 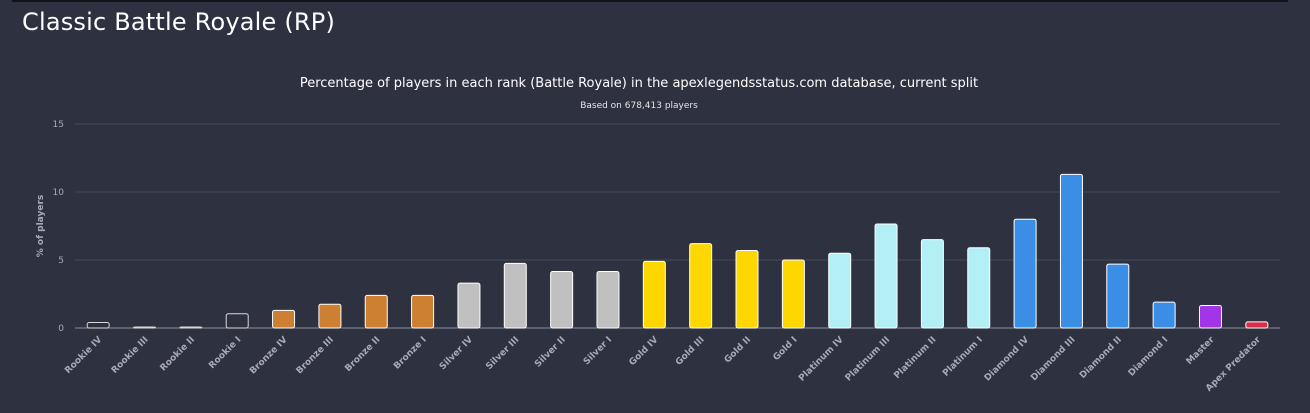 What do you see at coordinates (1071, 251) in the screenshot?
I see `bar-diamond-iii` at bounding box center [1071, 251].